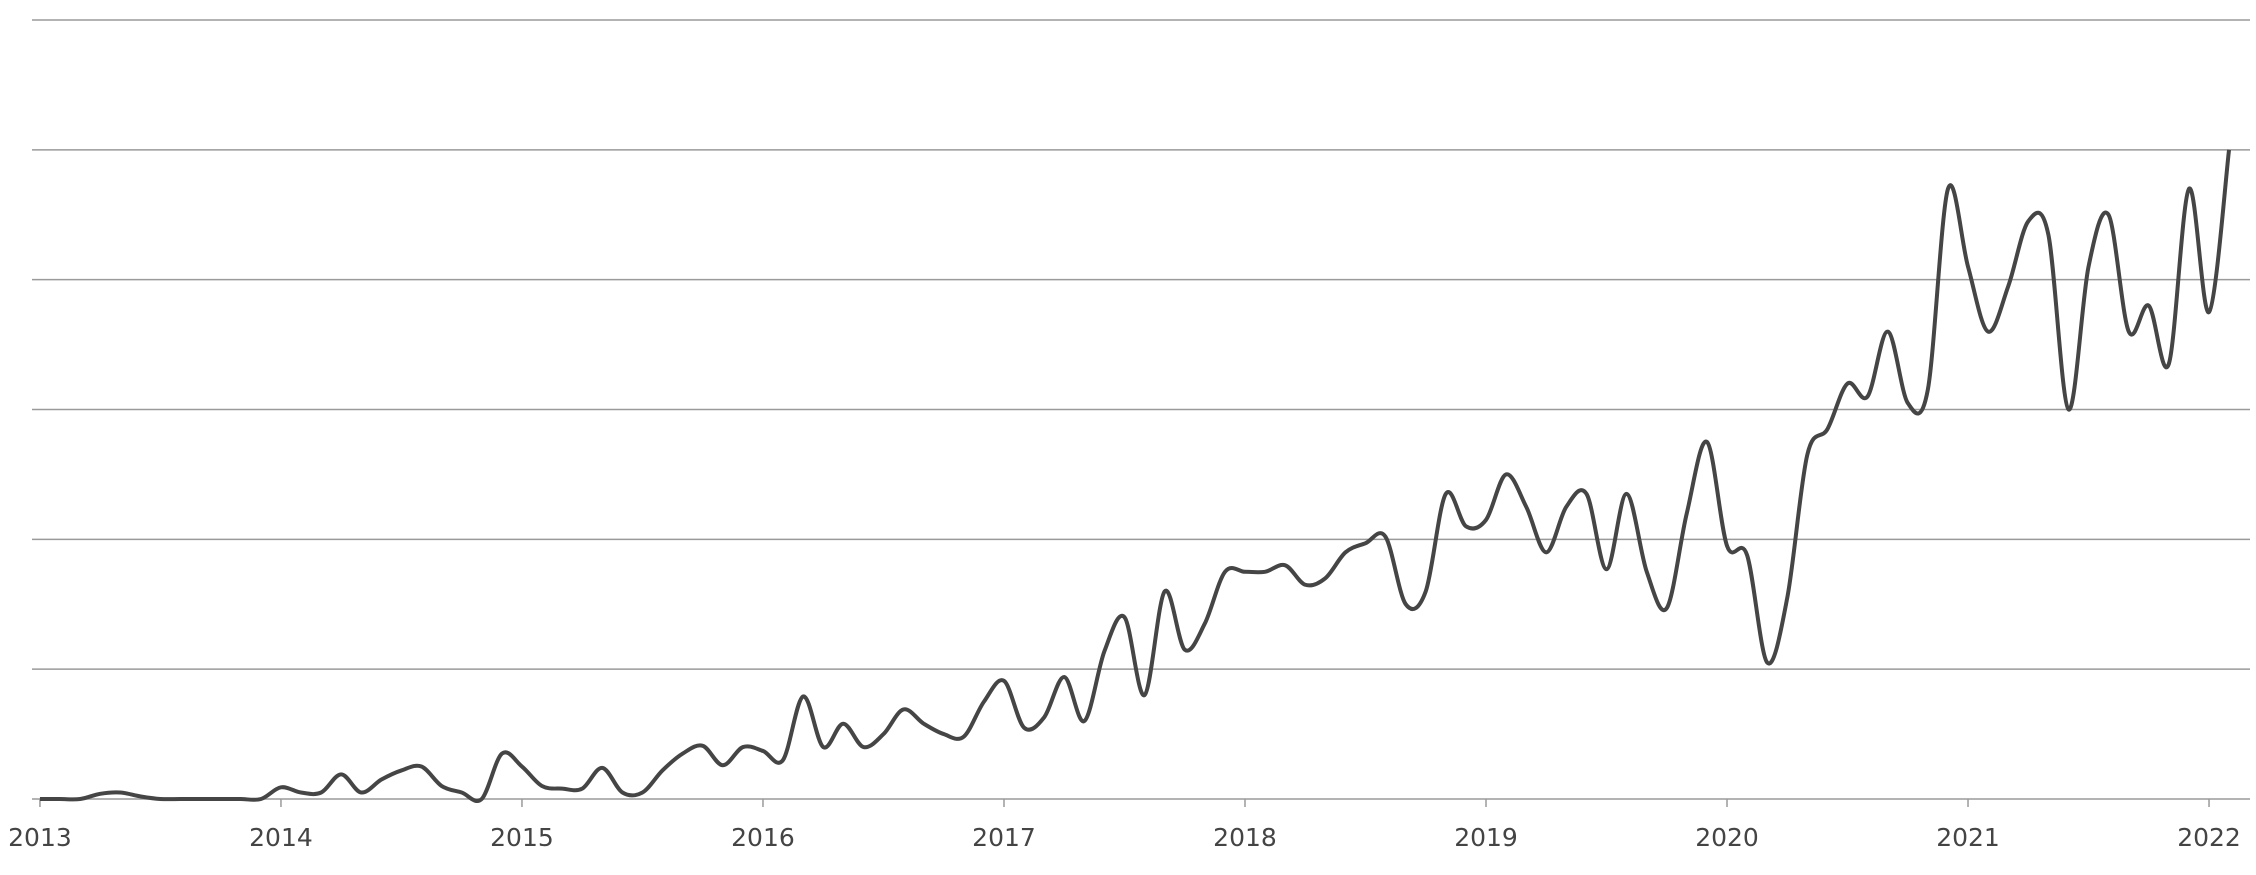 The width and height of the screenshot is (2256, 875). I want to click on x-tick-label: 2017, so click(1004, 837).